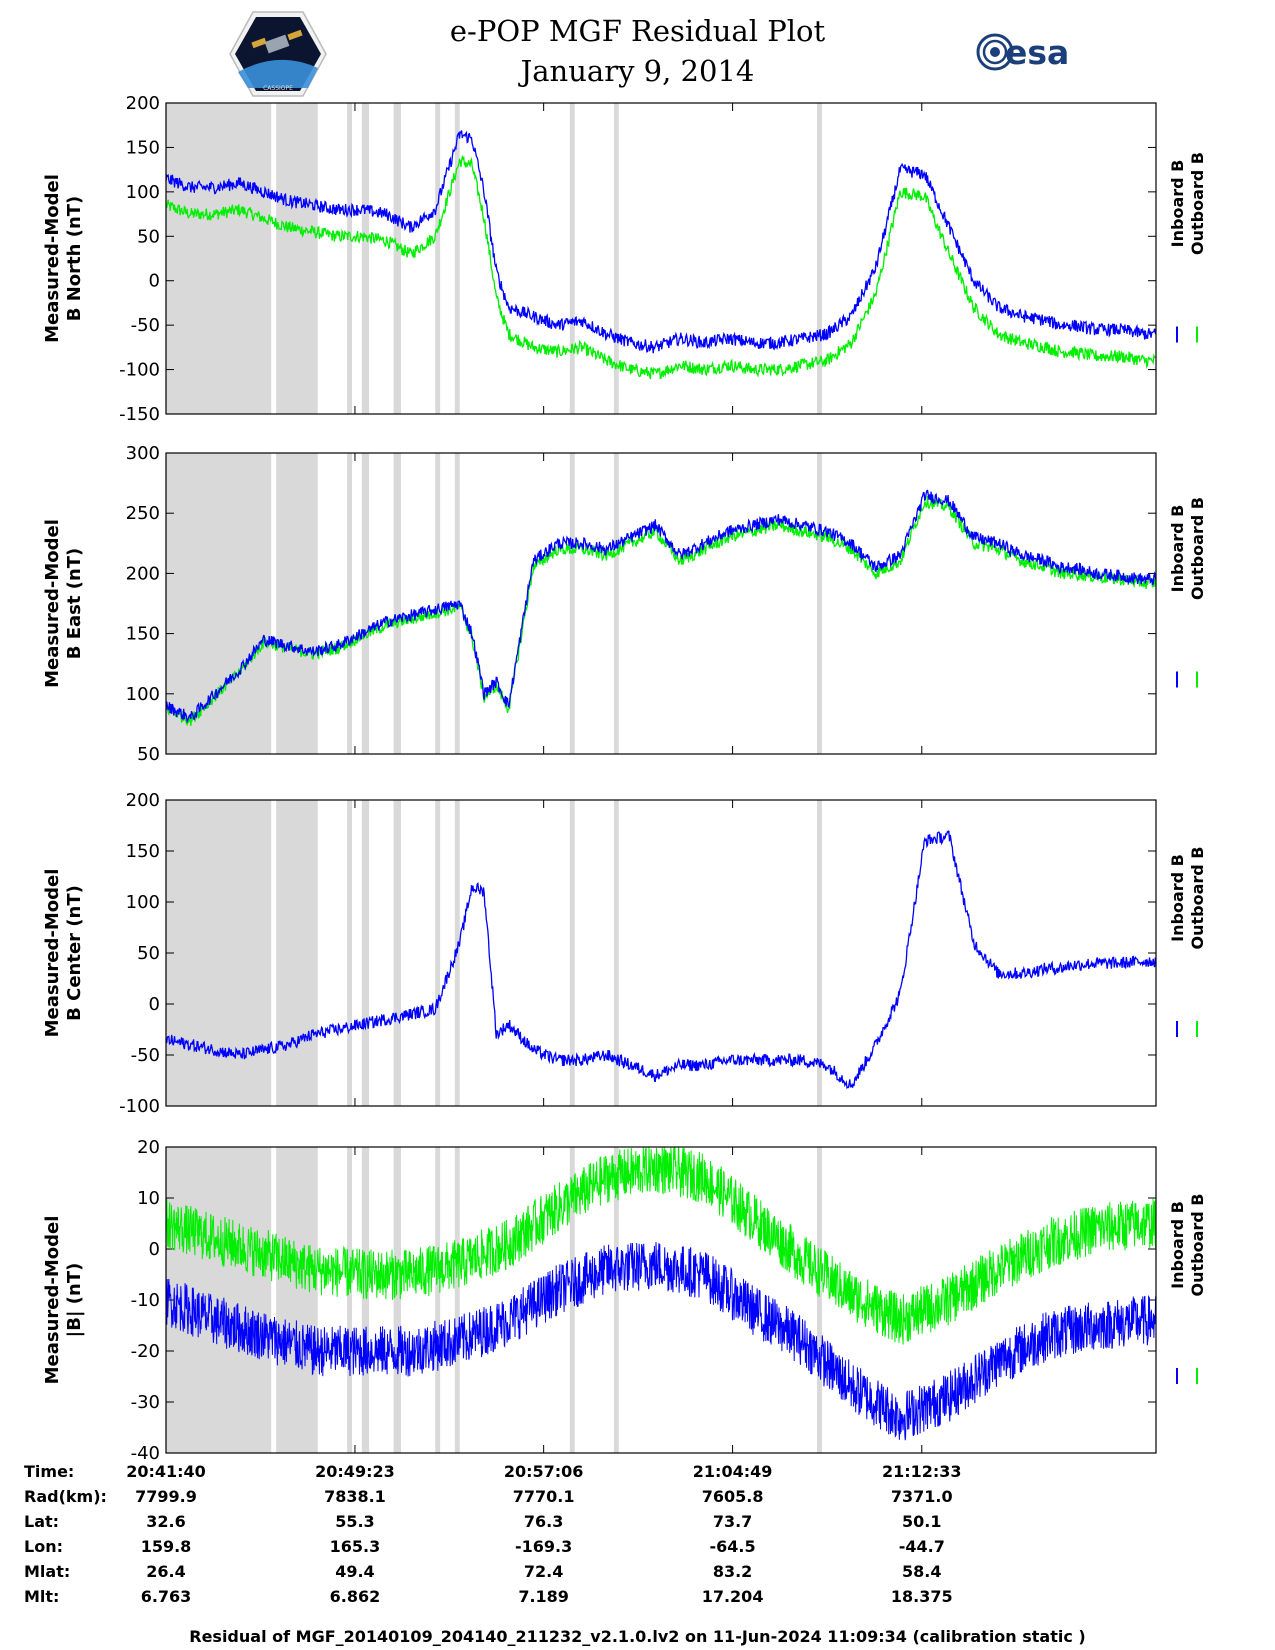 This screenshot has height=1650, width=1275. I want to click on info-value: 58.4, so click(922, 1571).